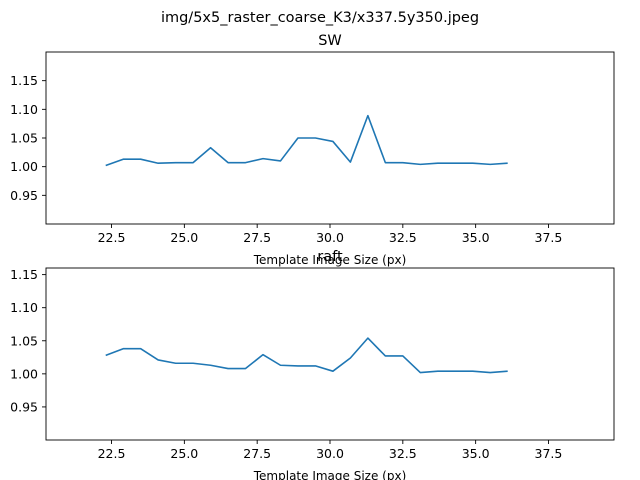 Image resolution: width=640 pixels, height=480 pixels. Describe the element at coordinates (330, 41) in the screenshot. I see `chart-title: SW` at that location.